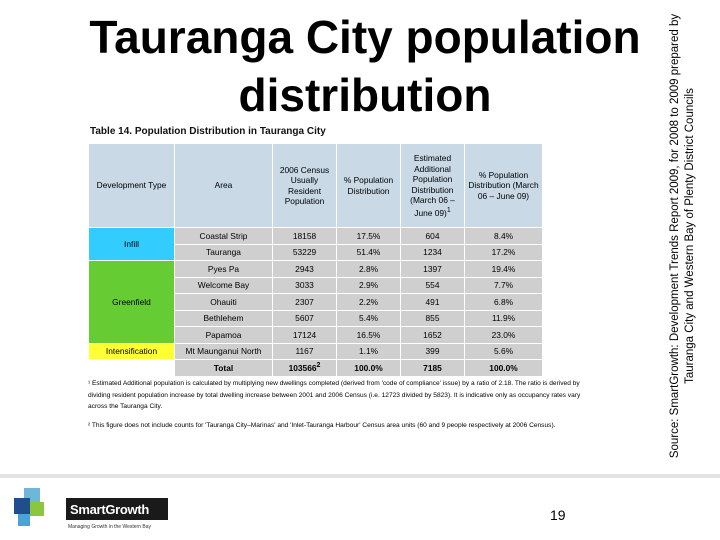  I want to click on cell-census: 18158, so click(304, 236).